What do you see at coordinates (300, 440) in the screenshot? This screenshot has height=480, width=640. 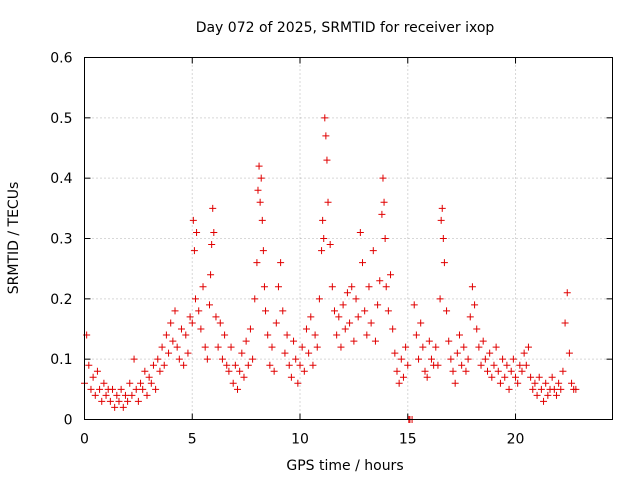 I see `x-tick-label: 10` at bounding box center [300, 440].